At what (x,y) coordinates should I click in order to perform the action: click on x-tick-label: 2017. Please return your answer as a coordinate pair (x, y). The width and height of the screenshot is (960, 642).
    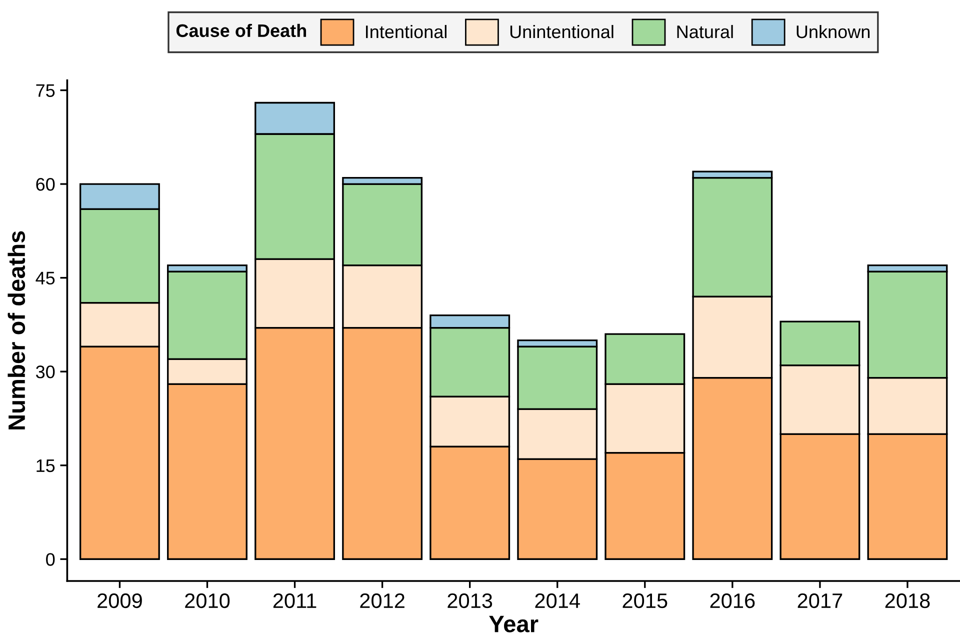
    Looking at the image, I should click on (820, 600).